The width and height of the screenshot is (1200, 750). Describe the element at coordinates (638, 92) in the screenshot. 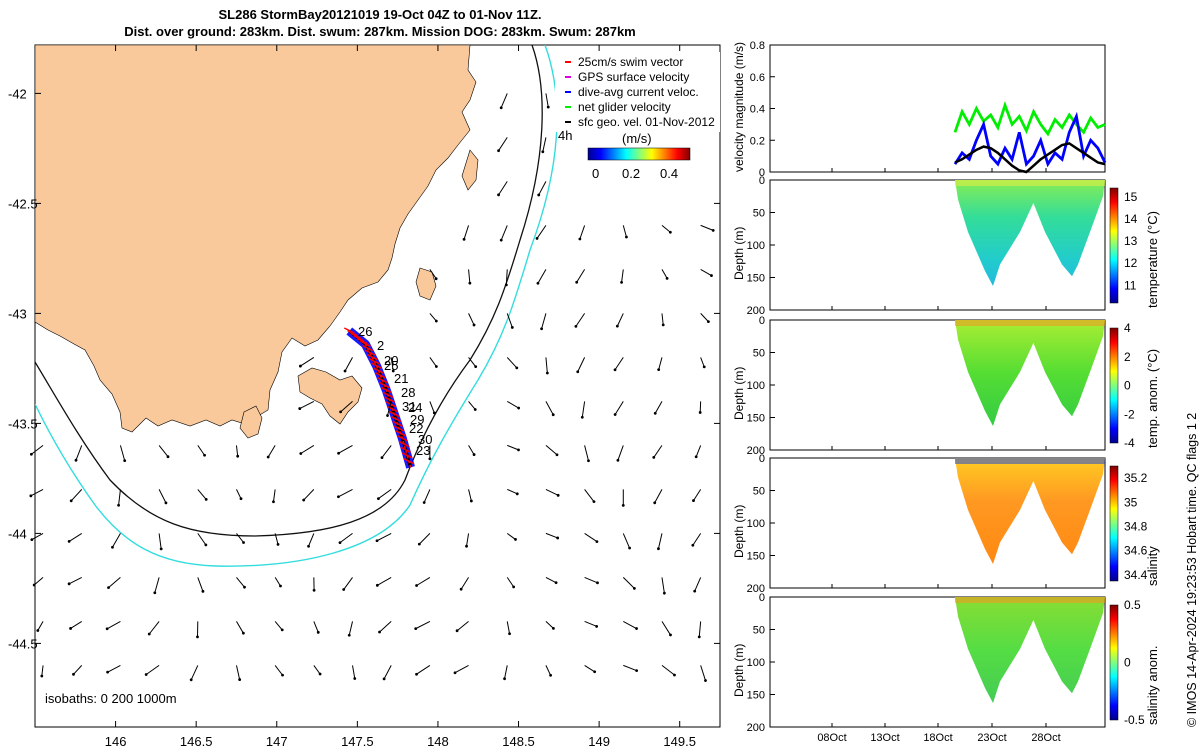

I see `legend-label: dive-avg current veloc.` at that location.